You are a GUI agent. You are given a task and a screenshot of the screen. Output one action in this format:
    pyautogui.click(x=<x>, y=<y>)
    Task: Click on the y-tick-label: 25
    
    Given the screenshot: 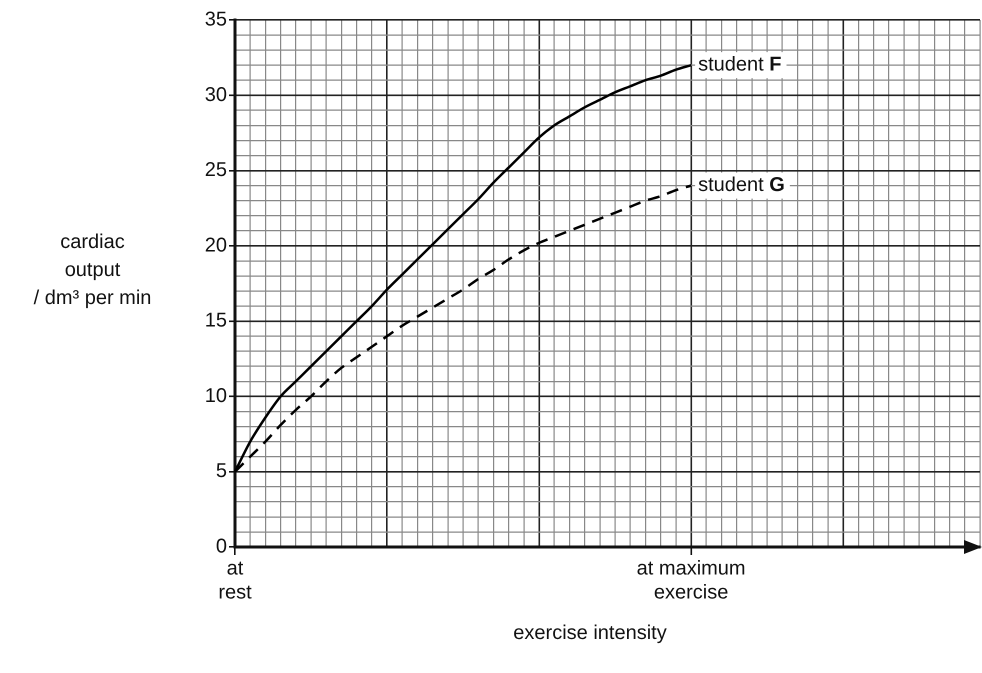 What is the action you would take?
    pyautogui.click(x=215, y=170)
    